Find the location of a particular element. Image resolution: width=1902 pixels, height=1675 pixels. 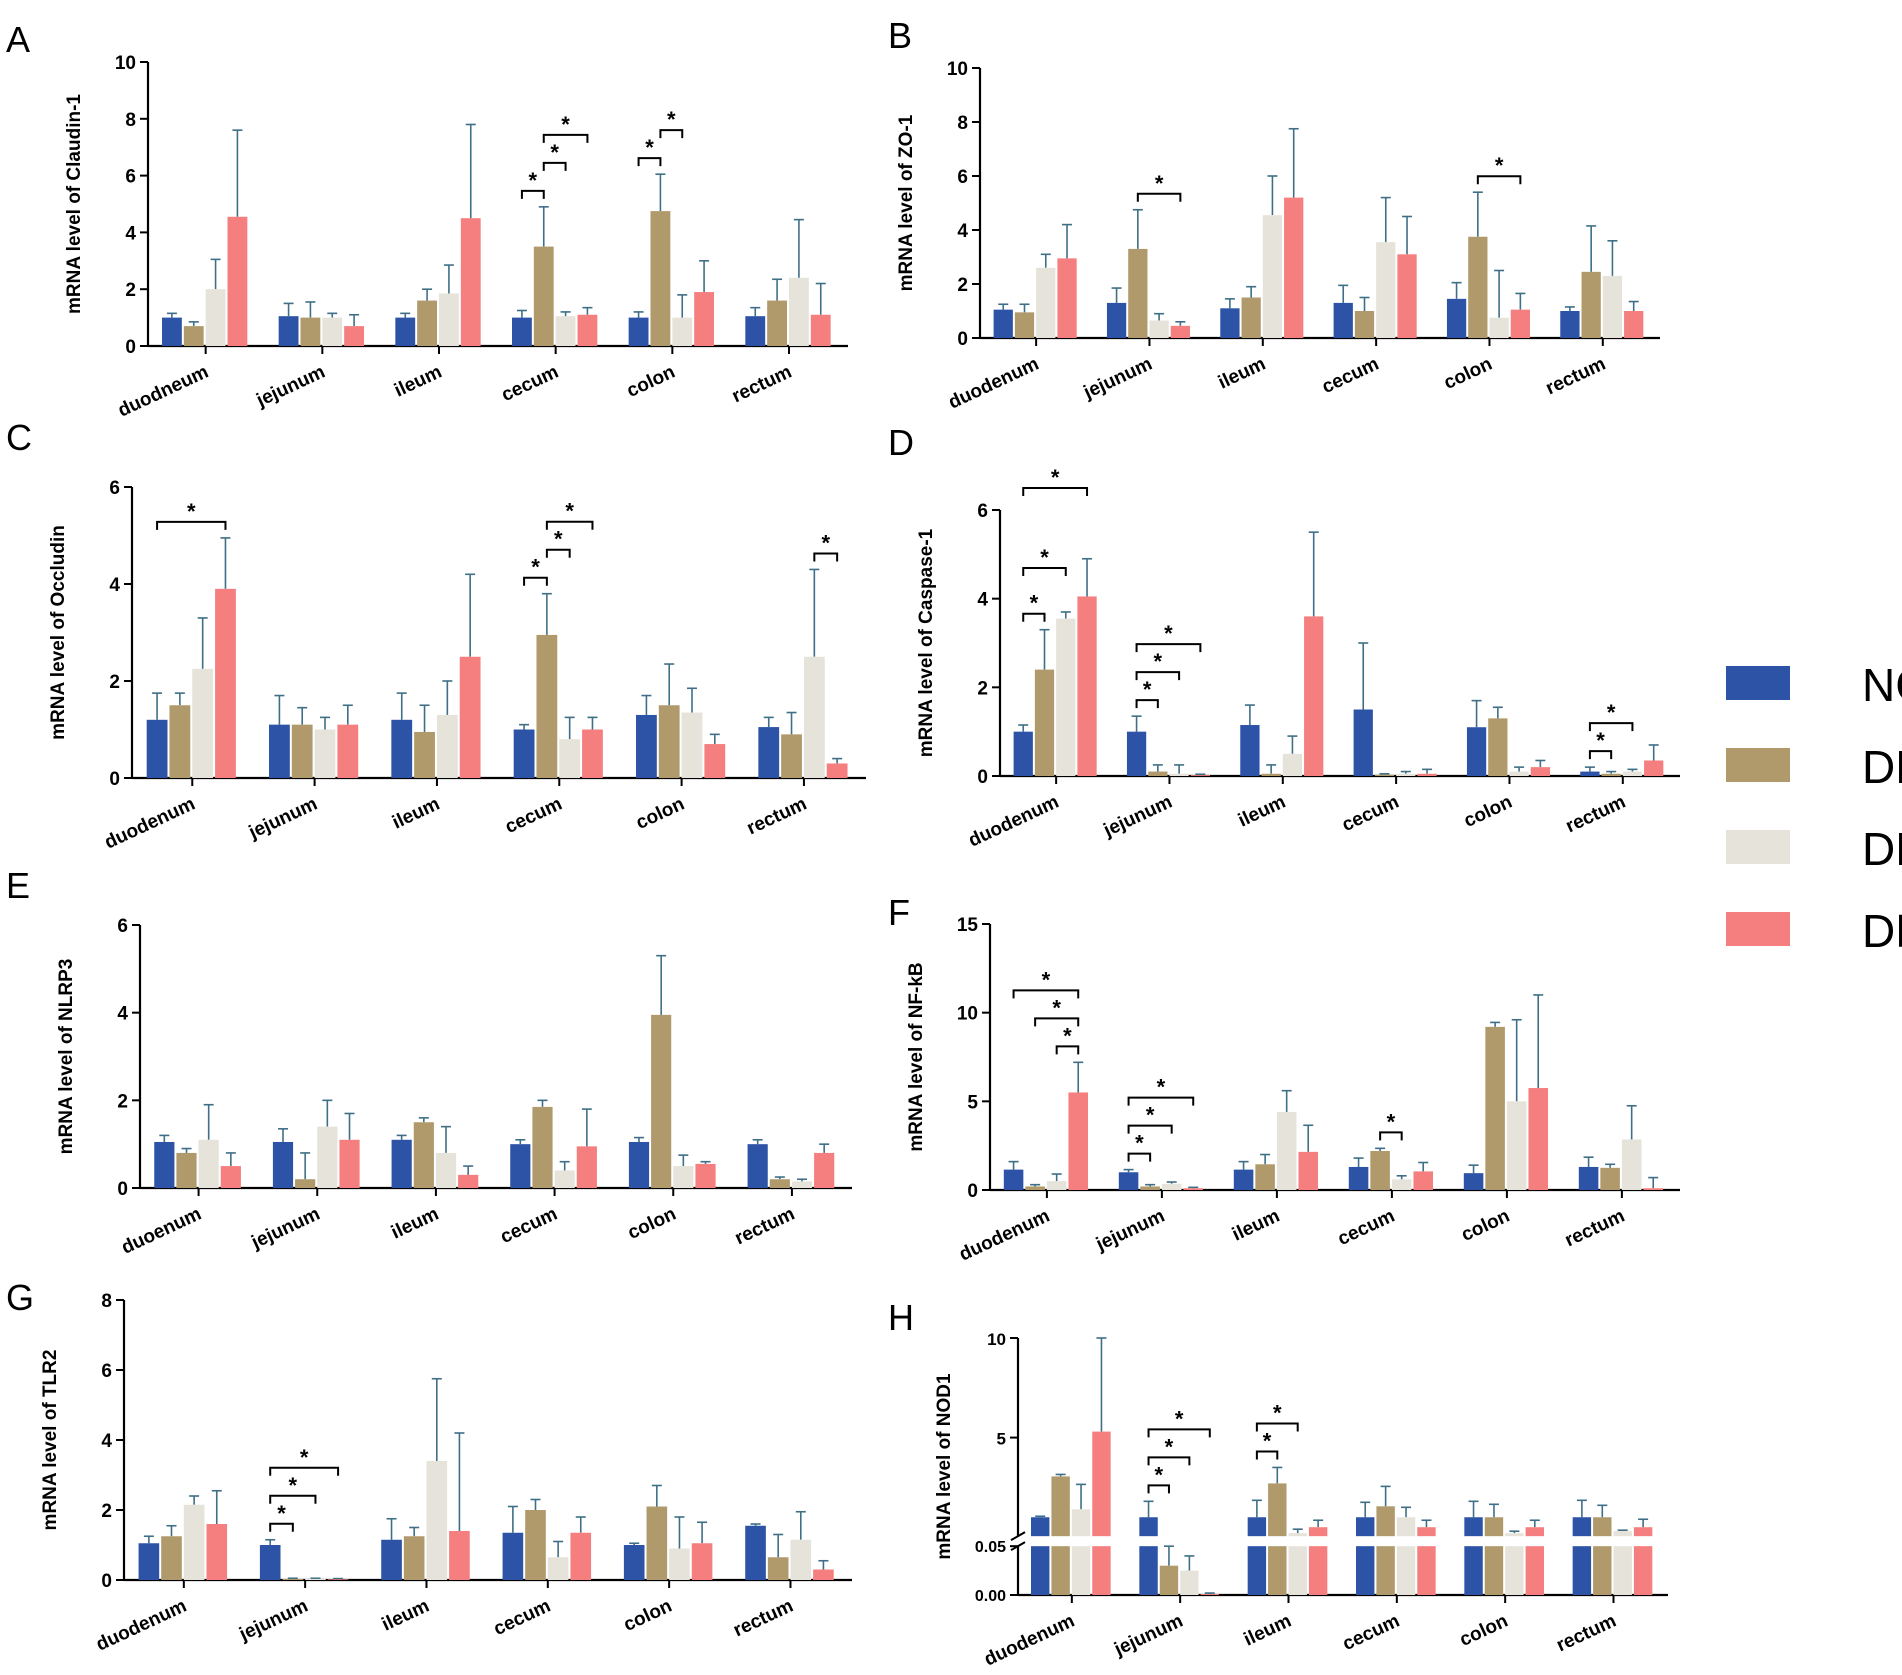

panel-letter: D is located at coordinates (901, 442).